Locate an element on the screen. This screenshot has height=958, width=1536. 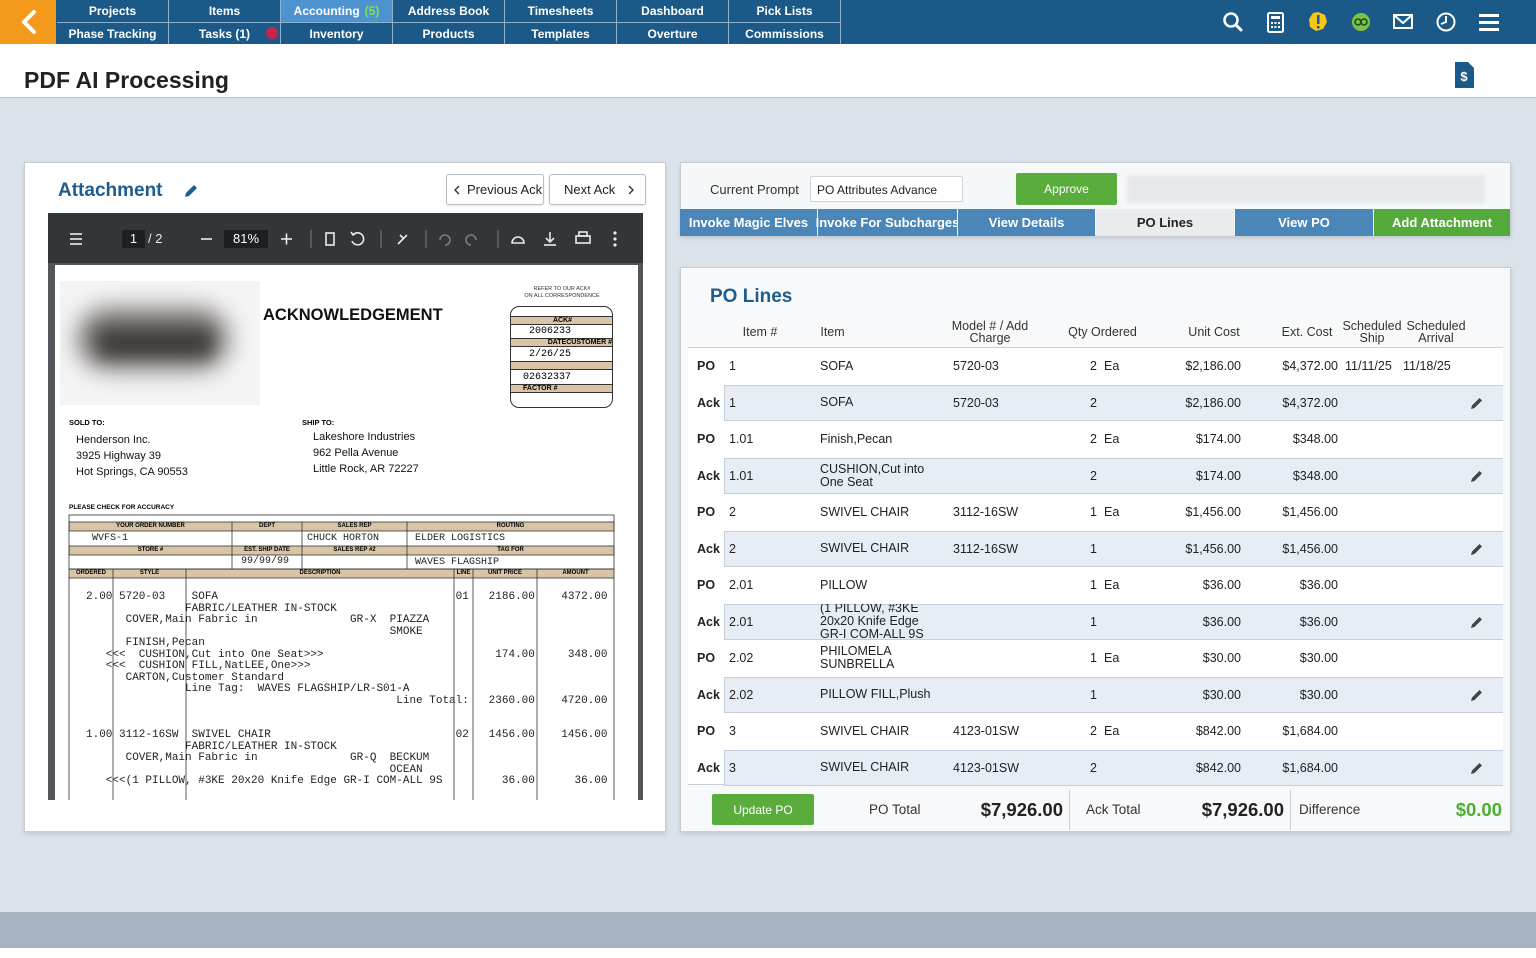
order-value: WAVES FLAGSHIP is located at coordinates (457, 562).